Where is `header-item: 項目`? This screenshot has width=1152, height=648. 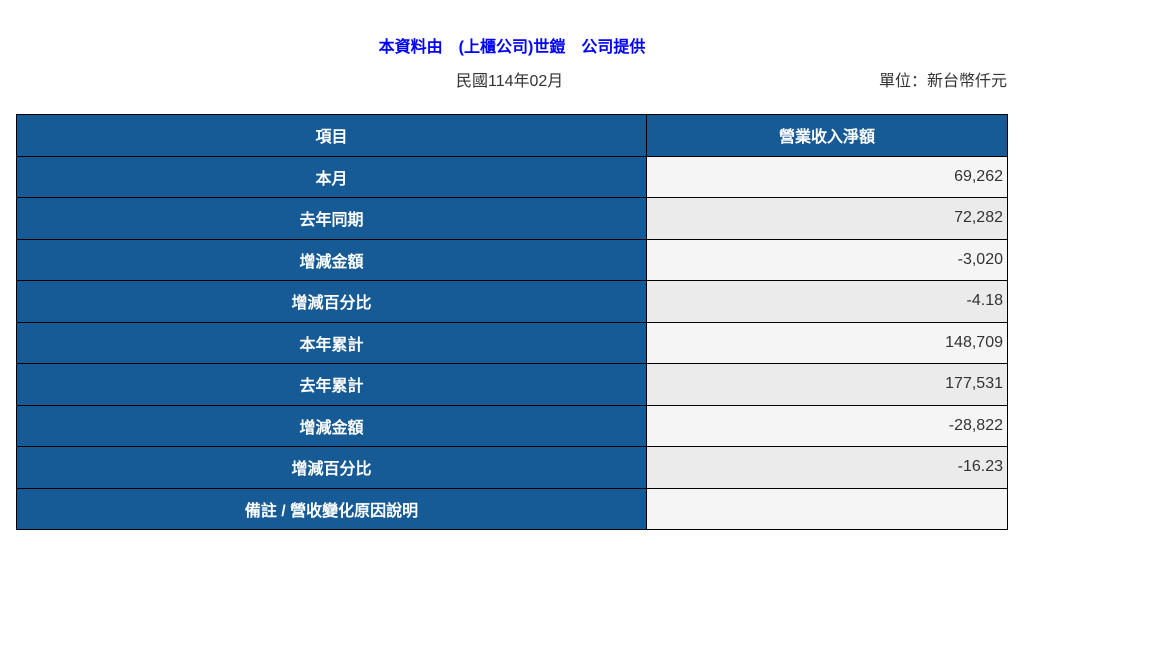 header-item: 項目 is located at coordinates (331, 135).